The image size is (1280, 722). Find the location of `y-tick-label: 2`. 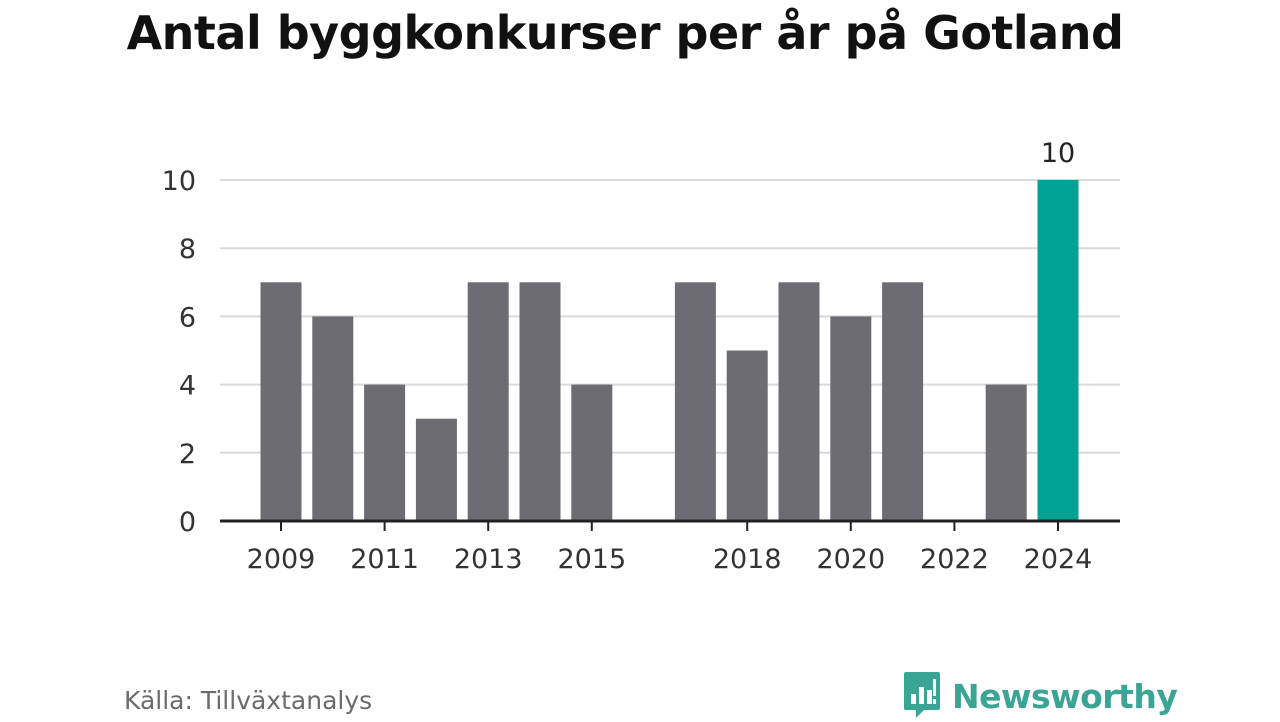

y-tick-label: 2 is located at coordinates (187, 454).